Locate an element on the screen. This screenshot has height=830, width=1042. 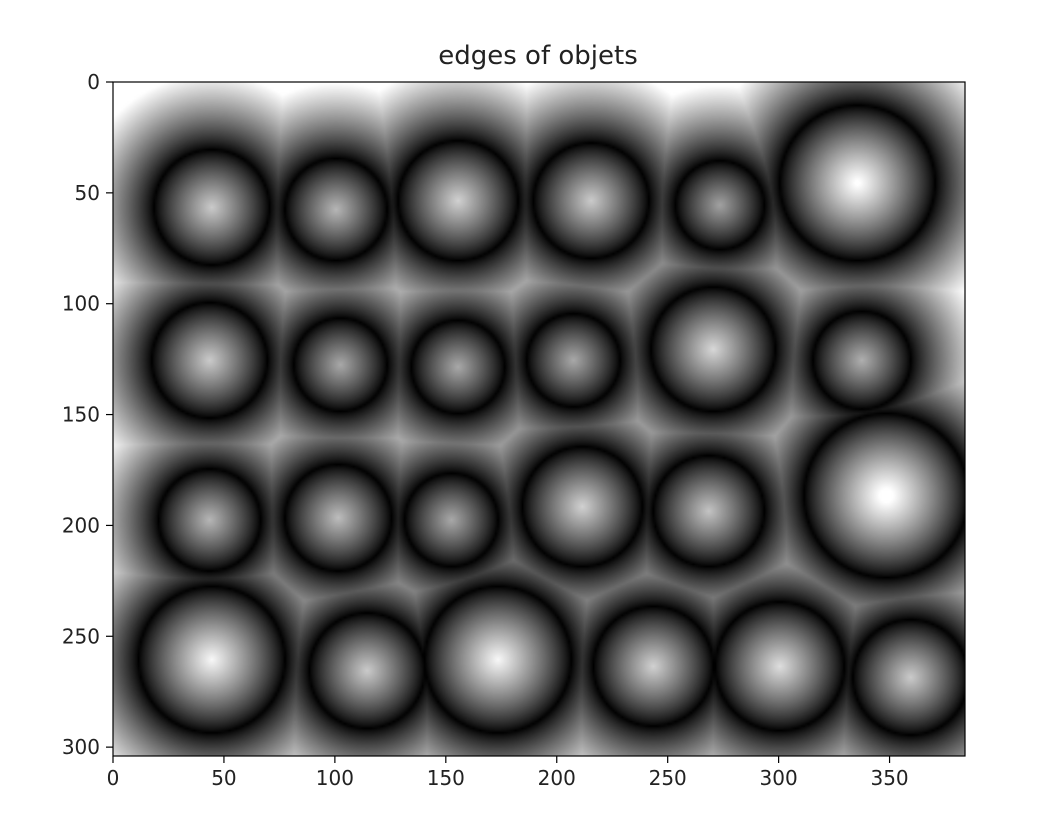
y-tick-label: 100 is located at coordinates (81, 304).